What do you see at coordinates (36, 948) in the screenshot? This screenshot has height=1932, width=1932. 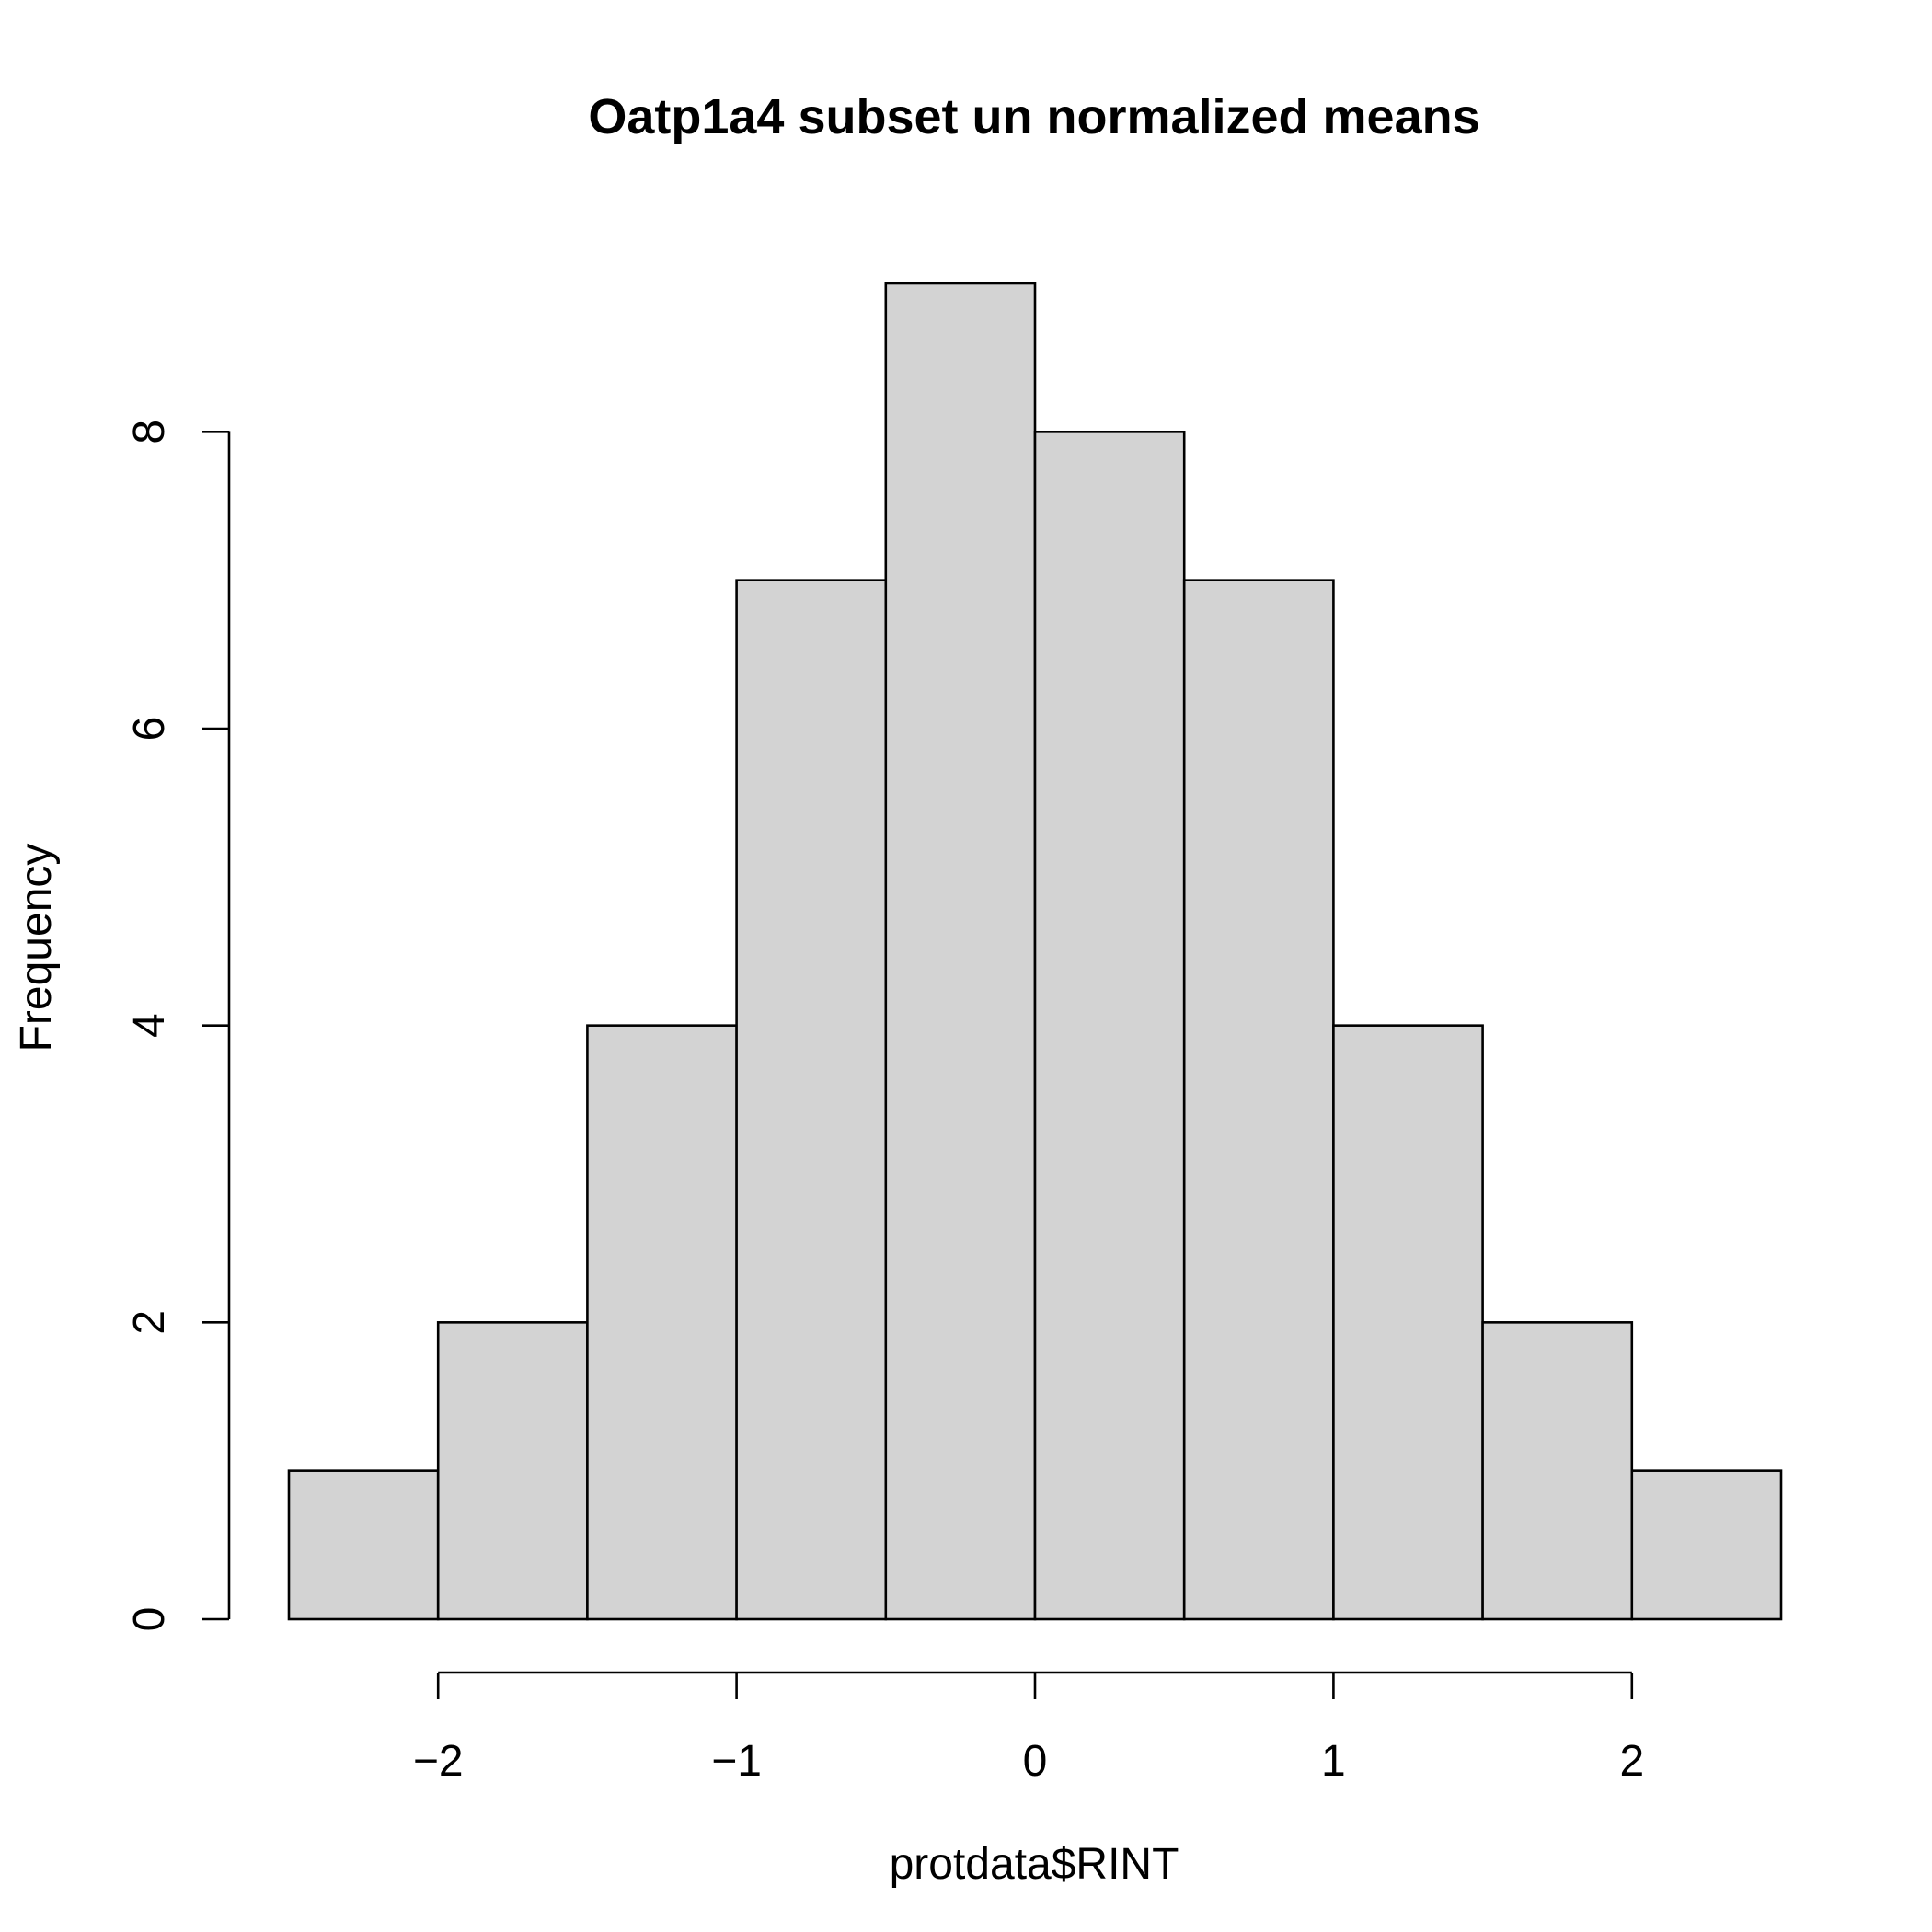 I see `y-axis-label: Frequency` at bounding box center [36, 948].